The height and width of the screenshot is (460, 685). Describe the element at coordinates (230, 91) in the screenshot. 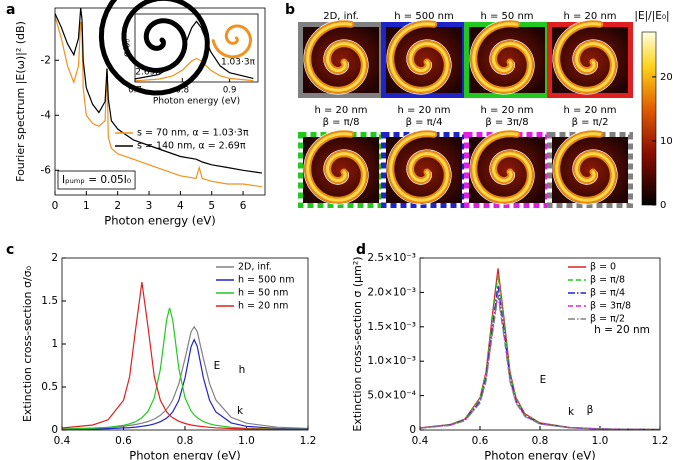

I see `x-tick-label: 0.9` at that location.